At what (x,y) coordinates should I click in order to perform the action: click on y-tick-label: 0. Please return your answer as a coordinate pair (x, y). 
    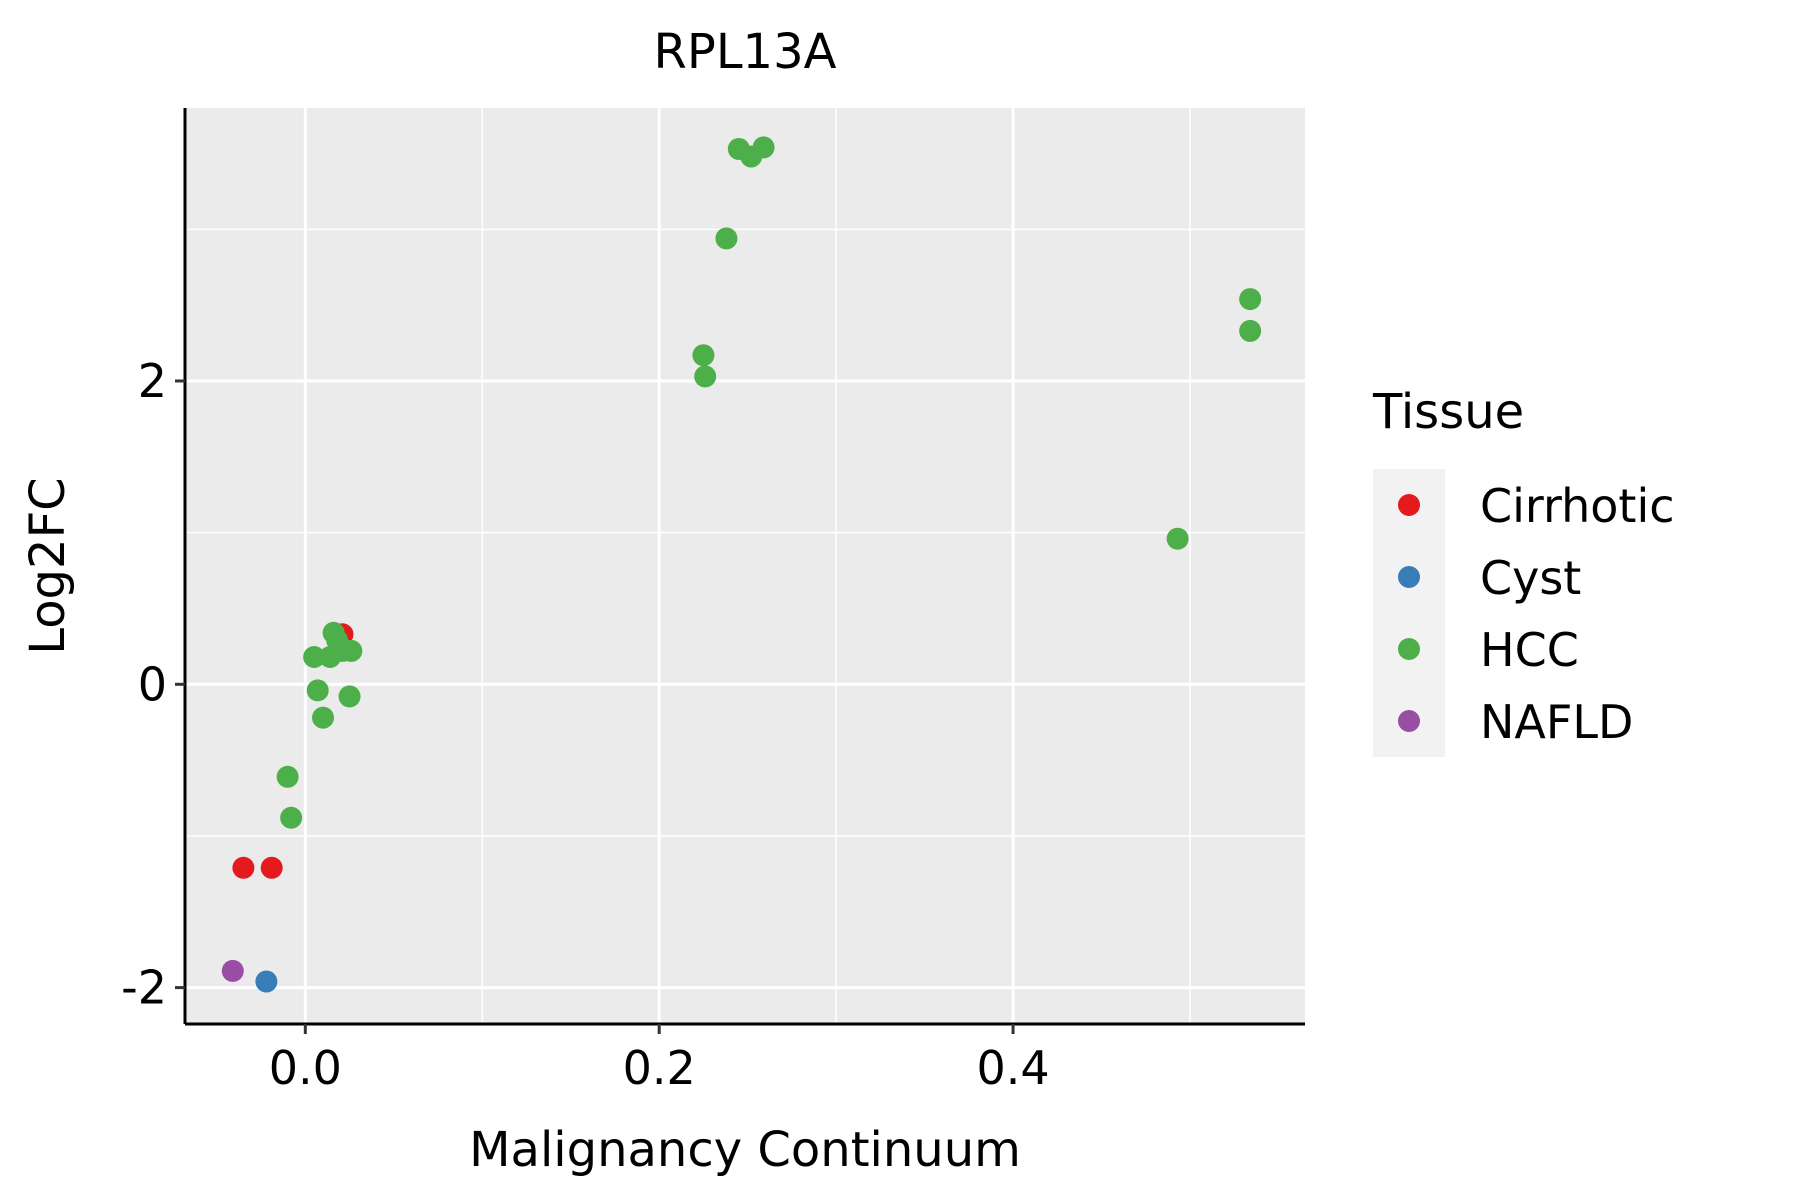
    Looking at the image, I should click on (152, 684).